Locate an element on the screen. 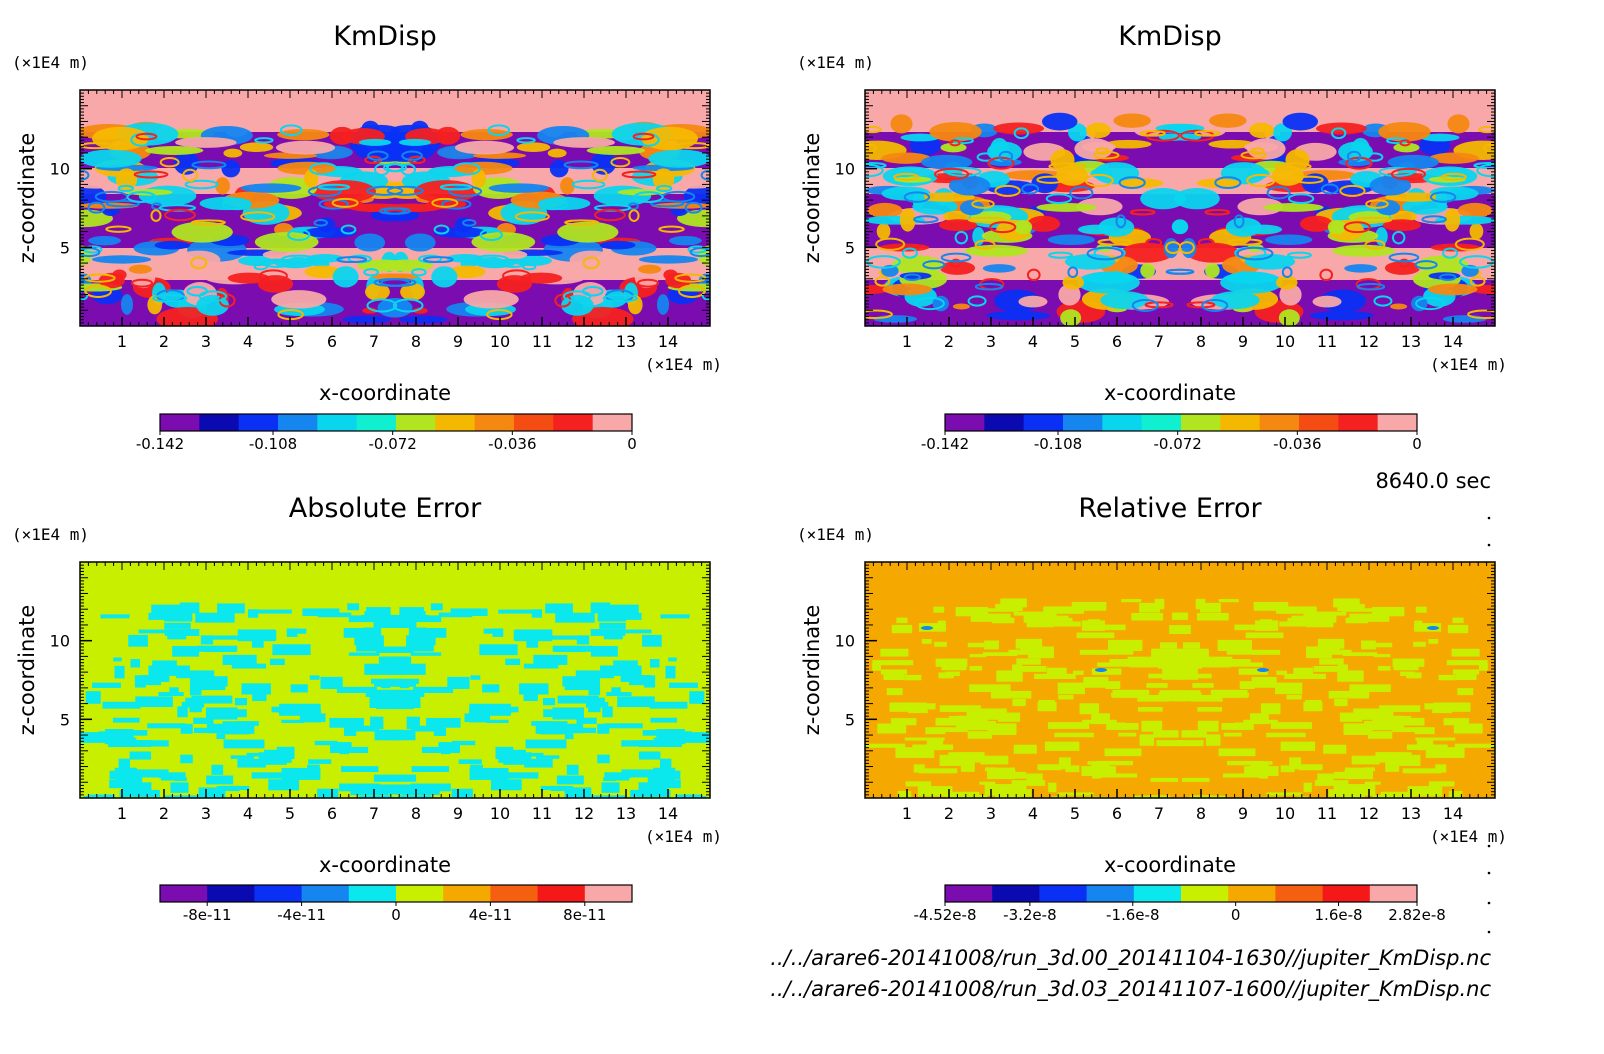  plot-frame is located at coordinates (1180, 680).